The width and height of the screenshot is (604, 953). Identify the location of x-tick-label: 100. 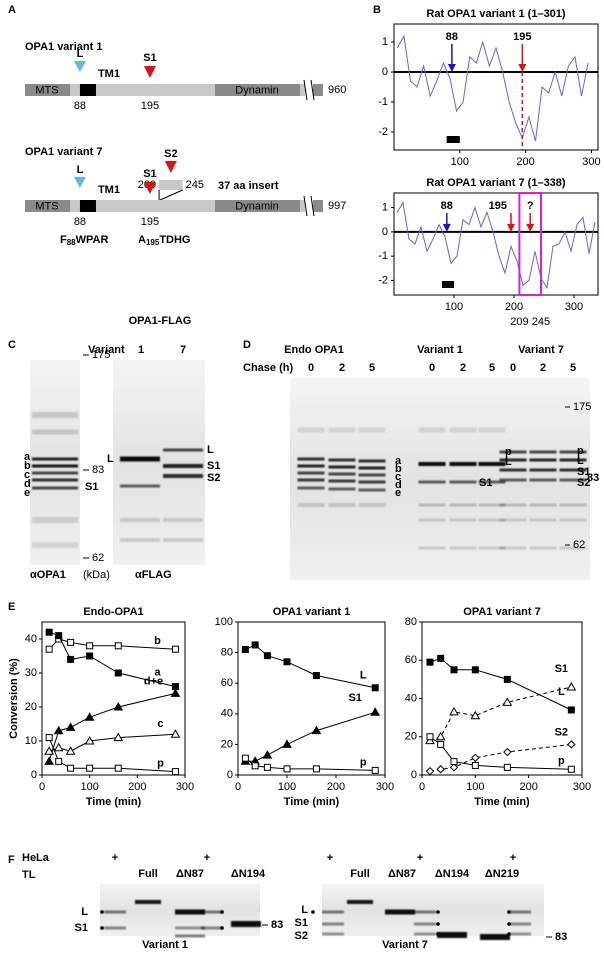
(475, 787).